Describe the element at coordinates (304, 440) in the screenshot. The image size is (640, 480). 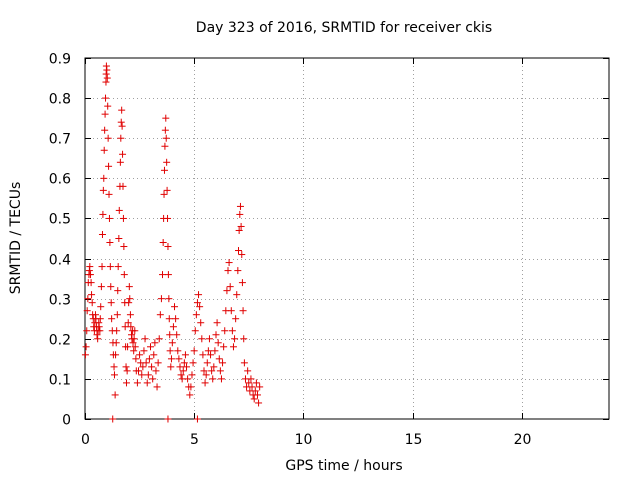
I see `x-tick-label: 10` at that location.